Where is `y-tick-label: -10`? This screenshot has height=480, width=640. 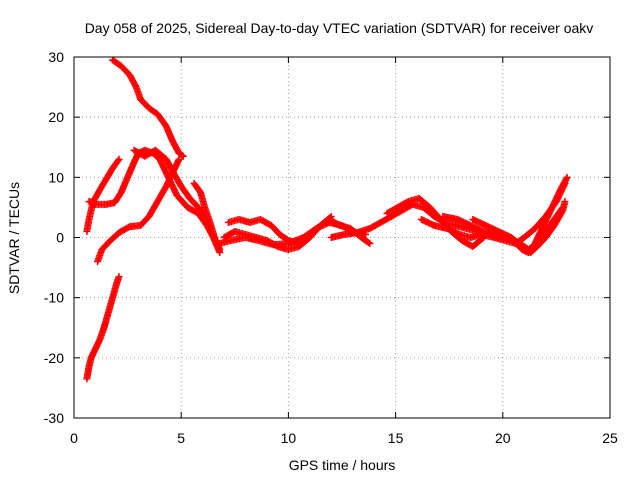
y-tick-label: -10 is located at coordinates (54, 298).